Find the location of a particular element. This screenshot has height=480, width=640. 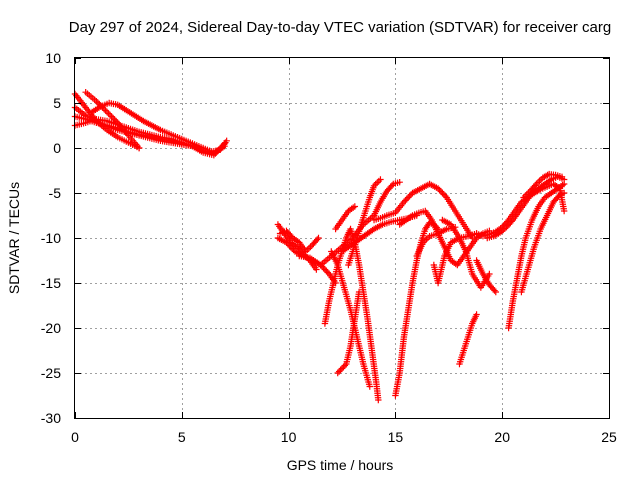

series-arc-b24 is located at coordinates (345, 218).